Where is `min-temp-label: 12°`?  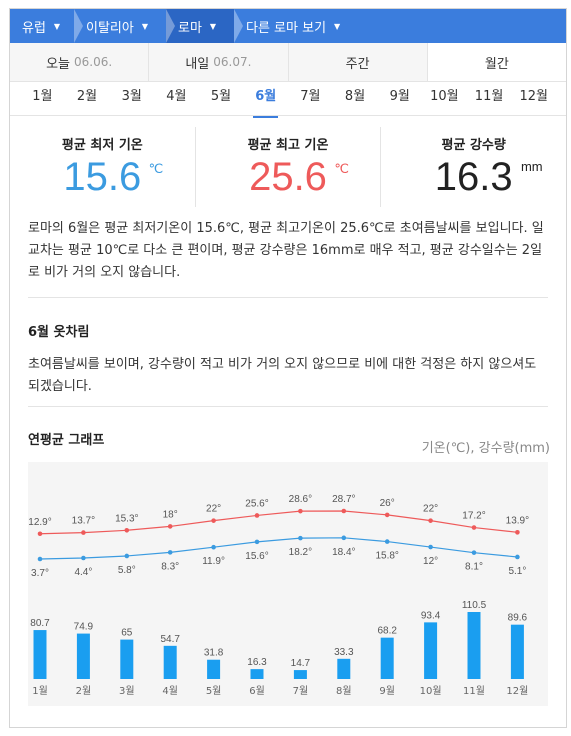
min-temp-label: 12° is located at coordinates (430, 561).